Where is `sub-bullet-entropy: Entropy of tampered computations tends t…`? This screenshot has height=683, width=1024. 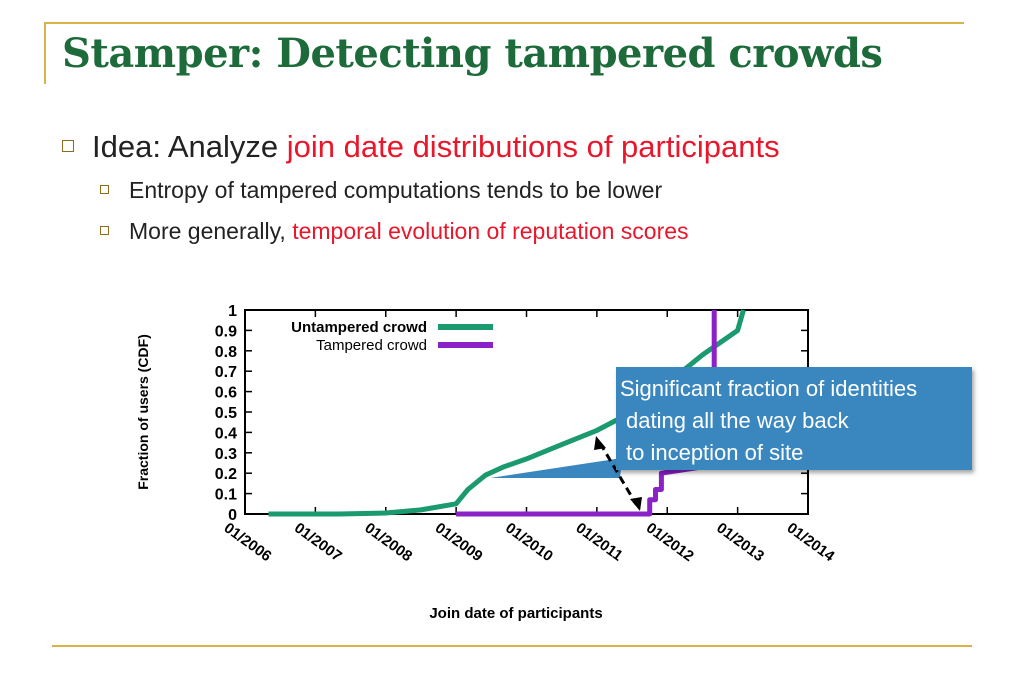 sub-bullet-entropy: Entropy of tampered computations tends t… is located at coordinates (381, 190).